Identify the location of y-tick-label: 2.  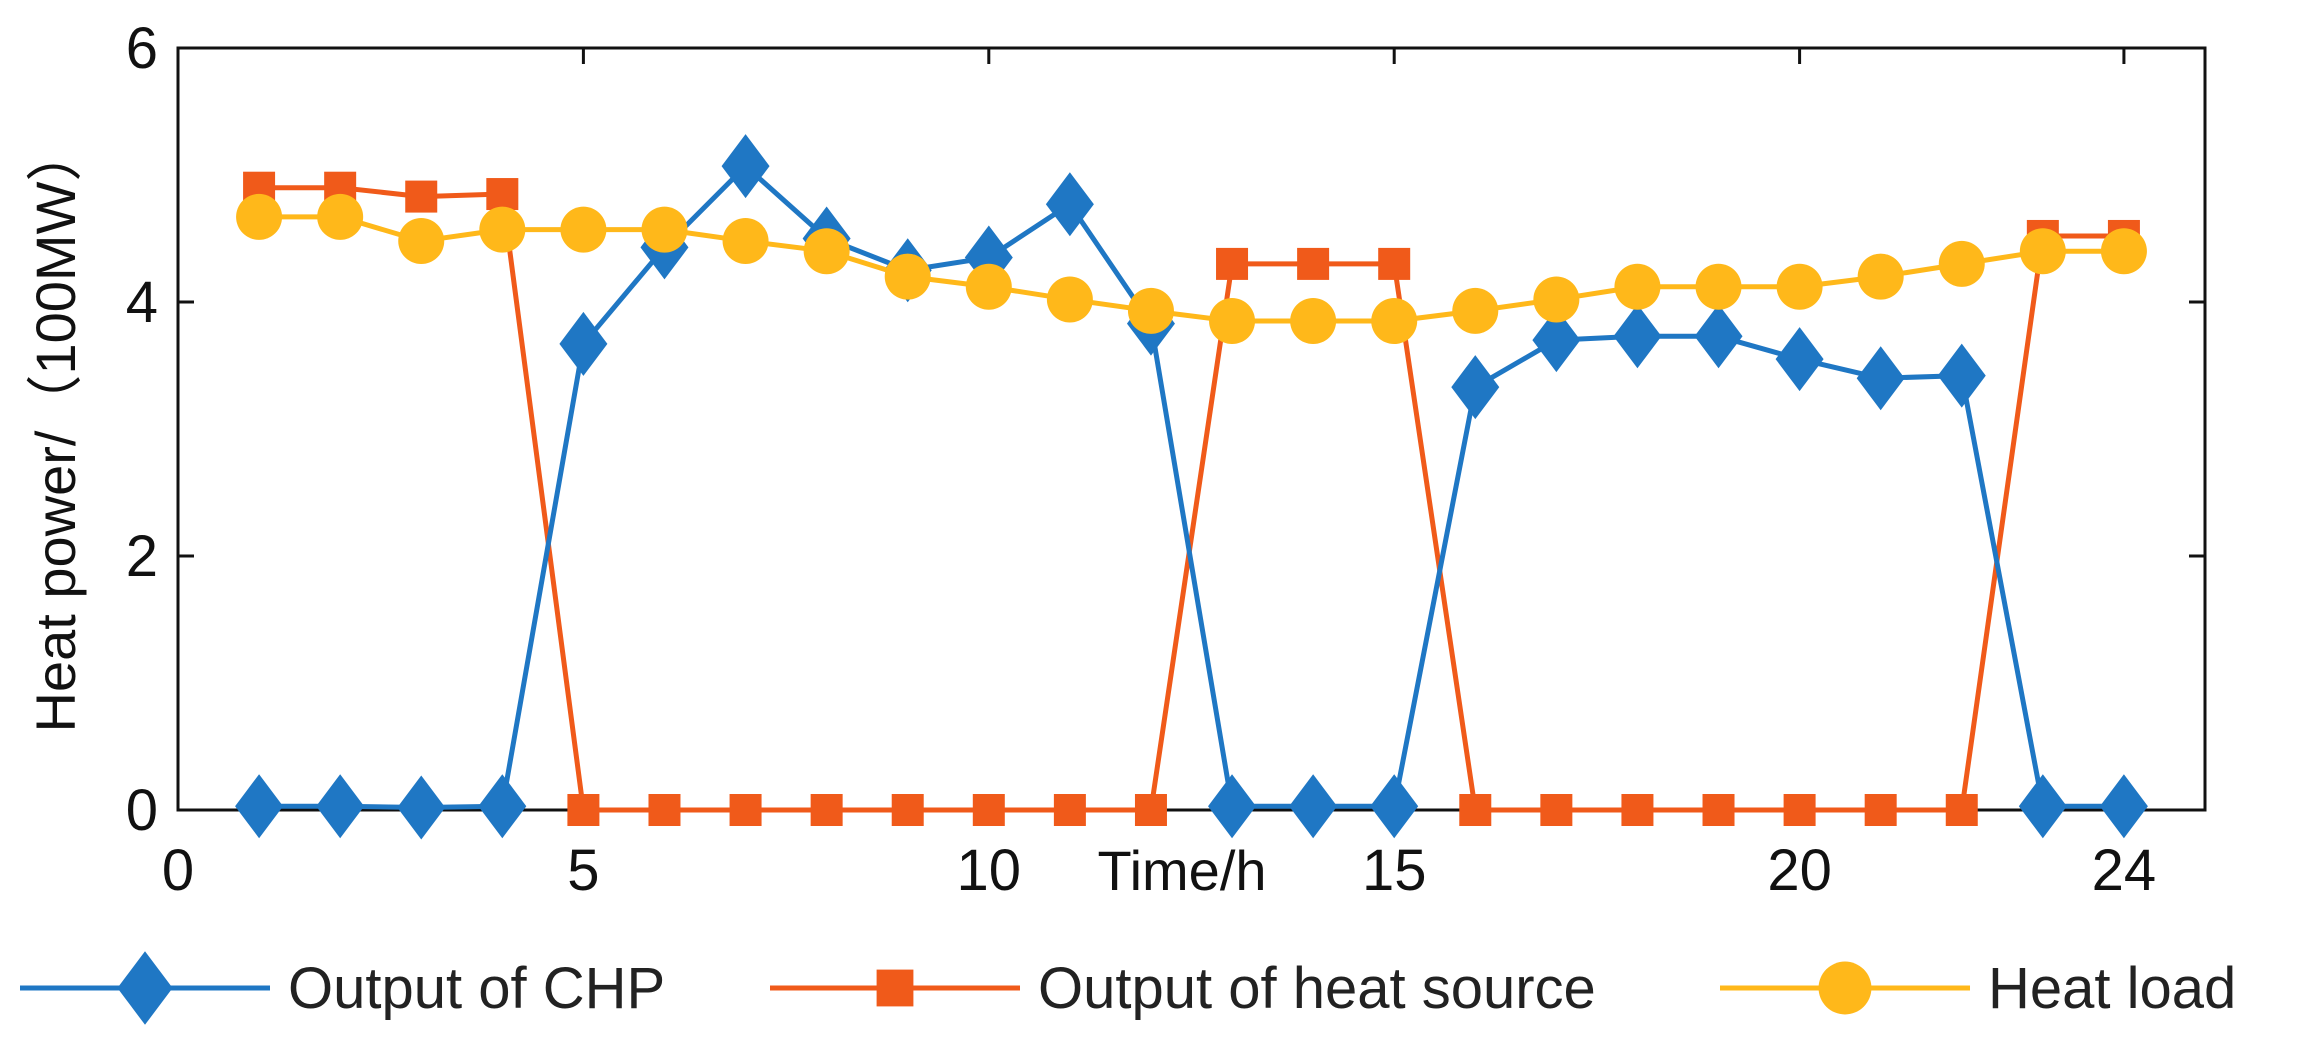
(142, 556).